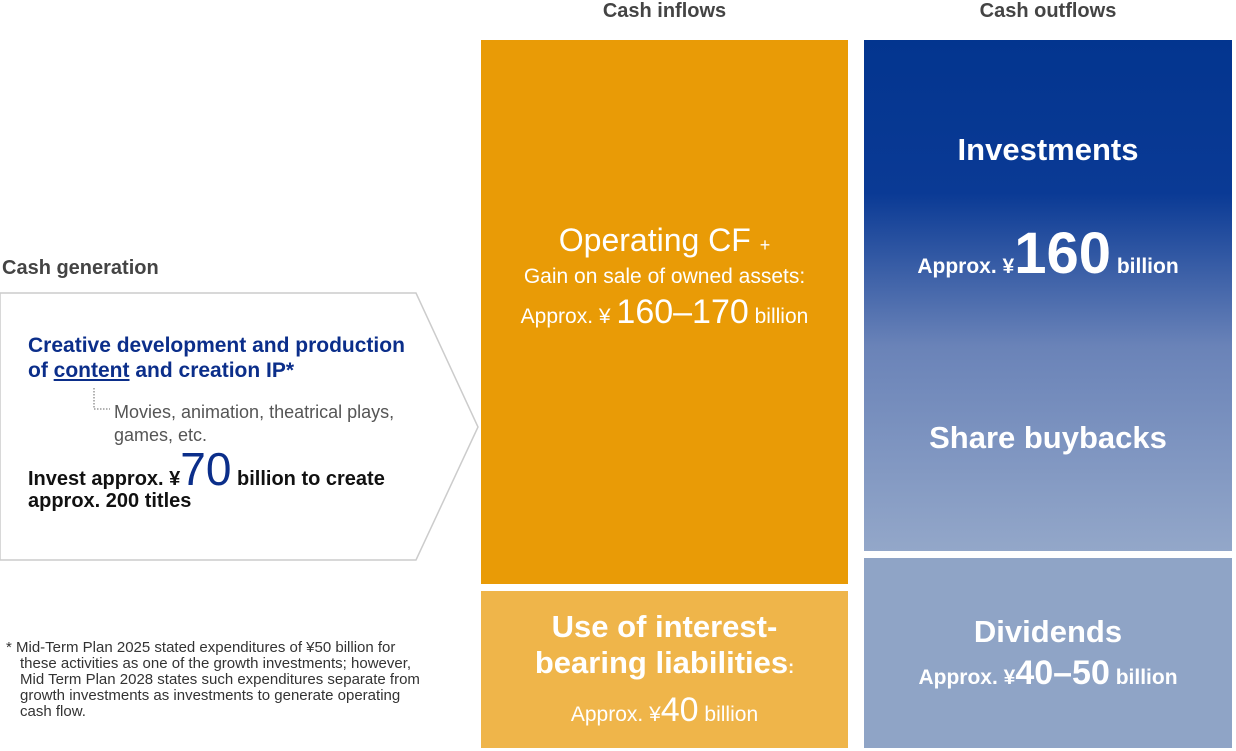  I want to click on generation-title: Cash generation, so click(80, 268).